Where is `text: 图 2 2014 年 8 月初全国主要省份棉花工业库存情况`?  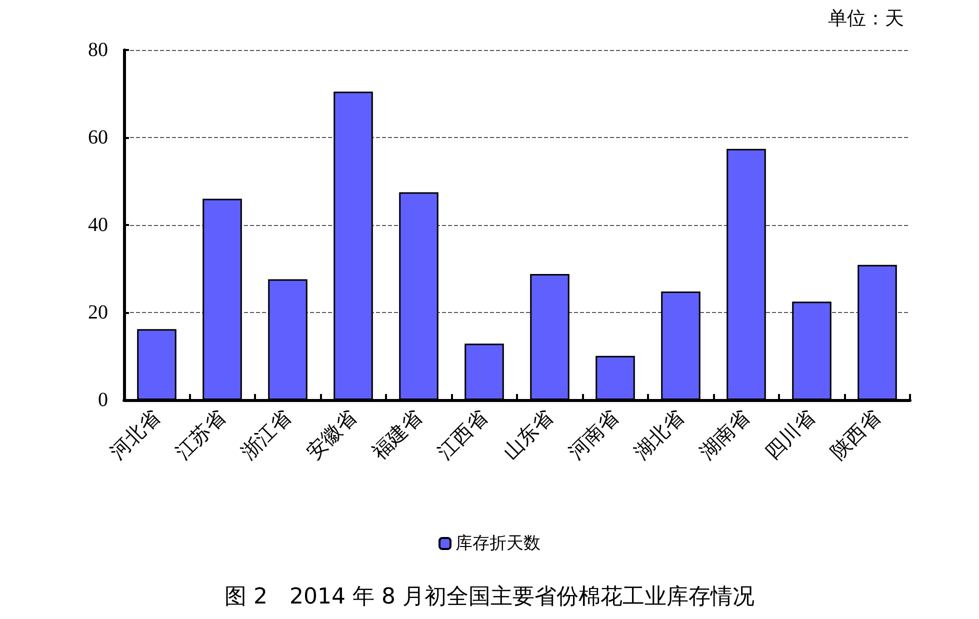
text: 图 2 2014 年 8 月初全国主要省份棉花工业库存情况 is located at coordinates (489, 597).